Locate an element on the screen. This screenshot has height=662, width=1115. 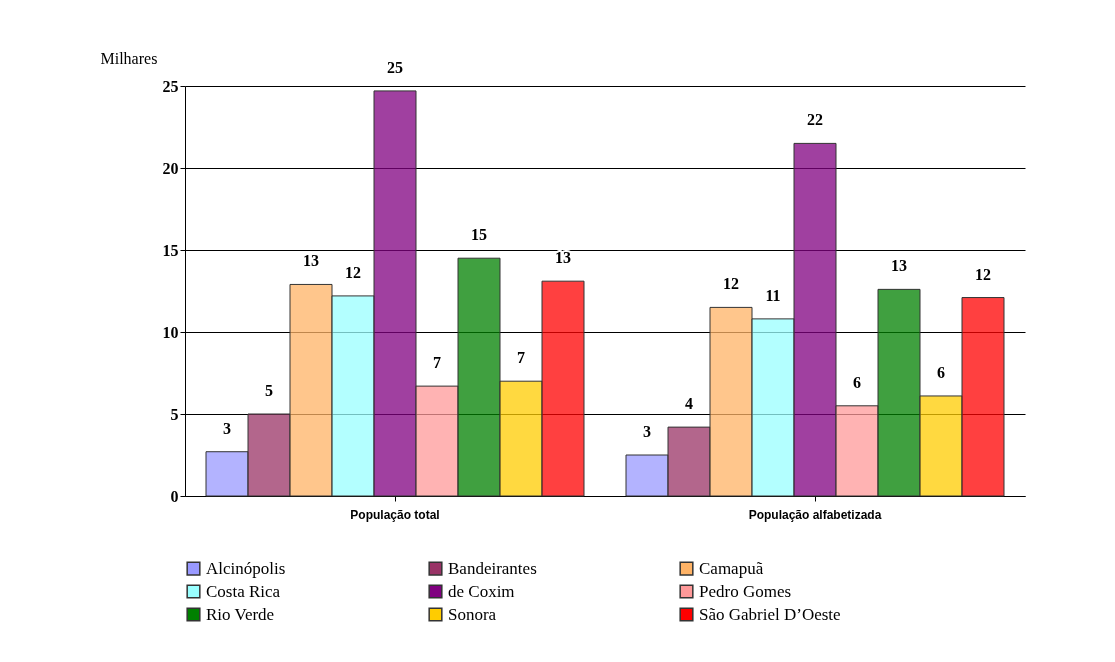
legend-label: São Gabriel D’Oeste is located at coordinates (770, 614).